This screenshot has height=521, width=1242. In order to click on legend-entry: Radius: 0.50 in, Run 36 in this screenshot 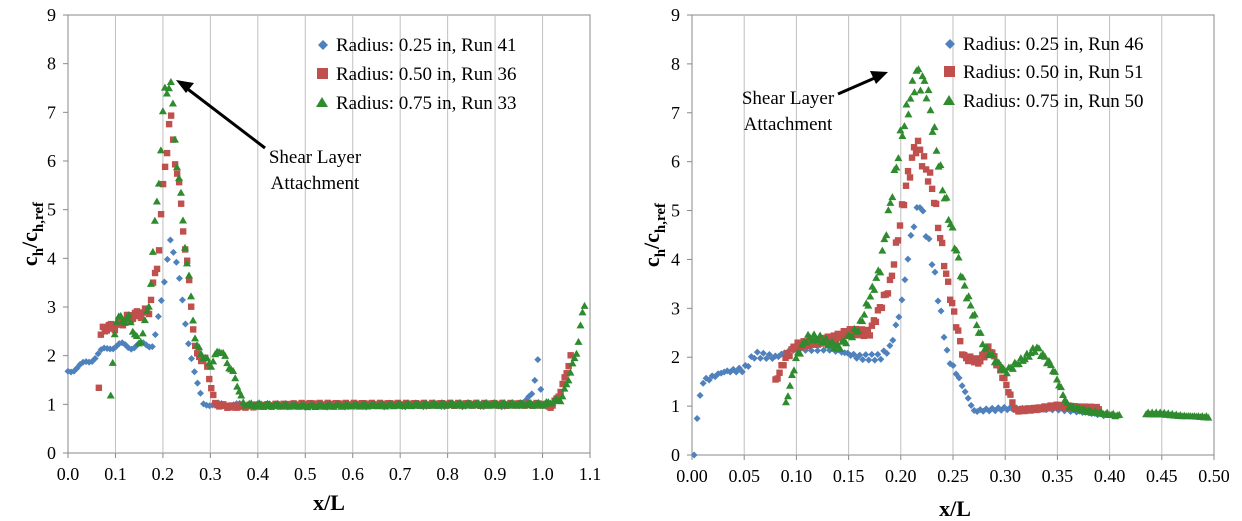, I will do `click(417, 74)`.